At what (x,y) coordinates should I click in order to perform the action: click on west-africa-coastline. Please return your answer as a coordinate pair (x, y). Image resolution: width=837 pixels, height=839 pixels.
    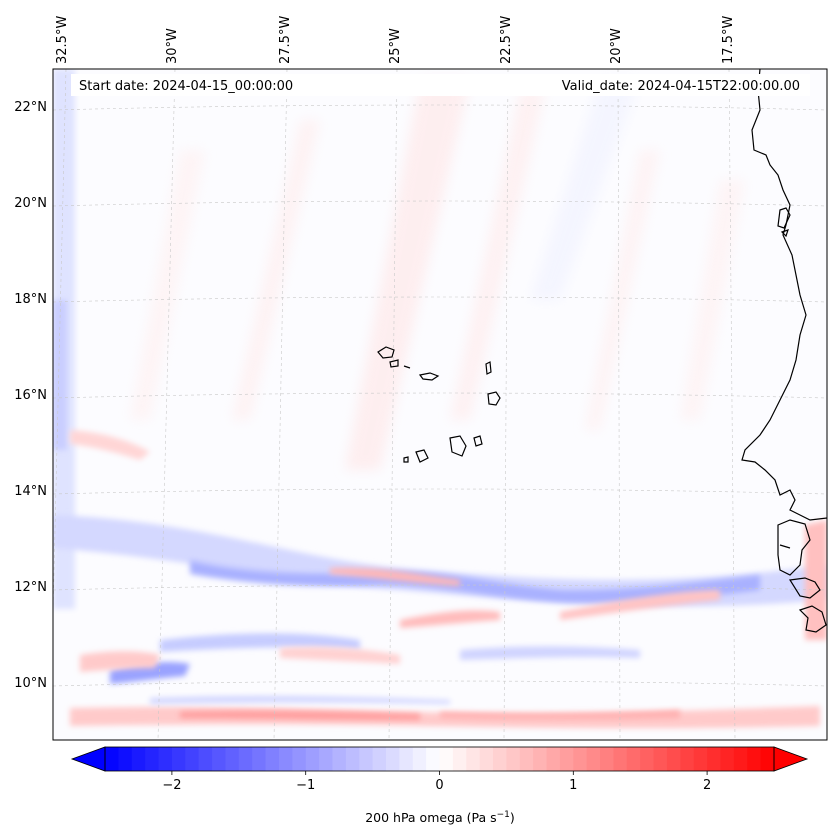
    Looking at the image, I should click on (784, 295).